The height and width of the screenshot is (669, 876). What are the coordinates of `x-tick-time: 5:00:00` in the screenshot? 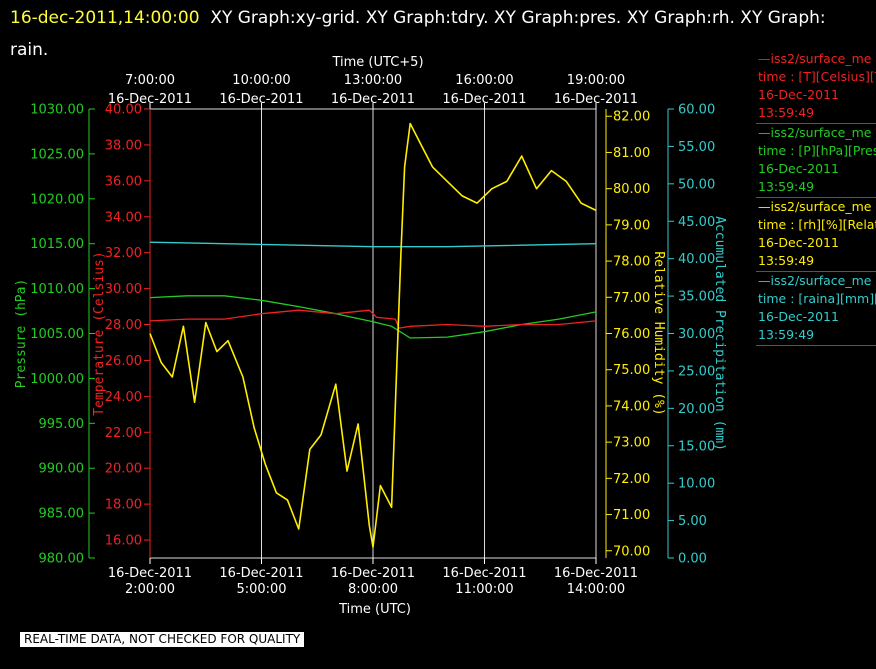 It's located at (261, 589).